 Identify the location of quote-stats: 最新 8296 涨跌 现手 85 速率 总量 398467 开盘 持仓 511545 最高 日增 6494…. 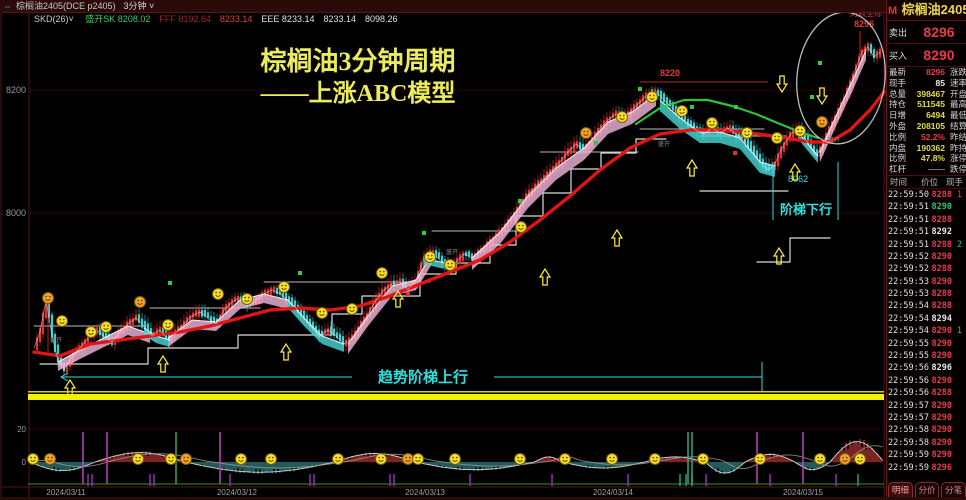
(926, 121).